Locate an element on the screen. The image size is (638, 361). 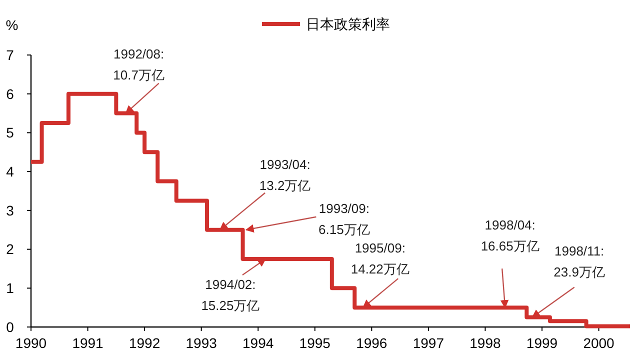
x-tick-label: 1996 is located at coordinates (372, 343).